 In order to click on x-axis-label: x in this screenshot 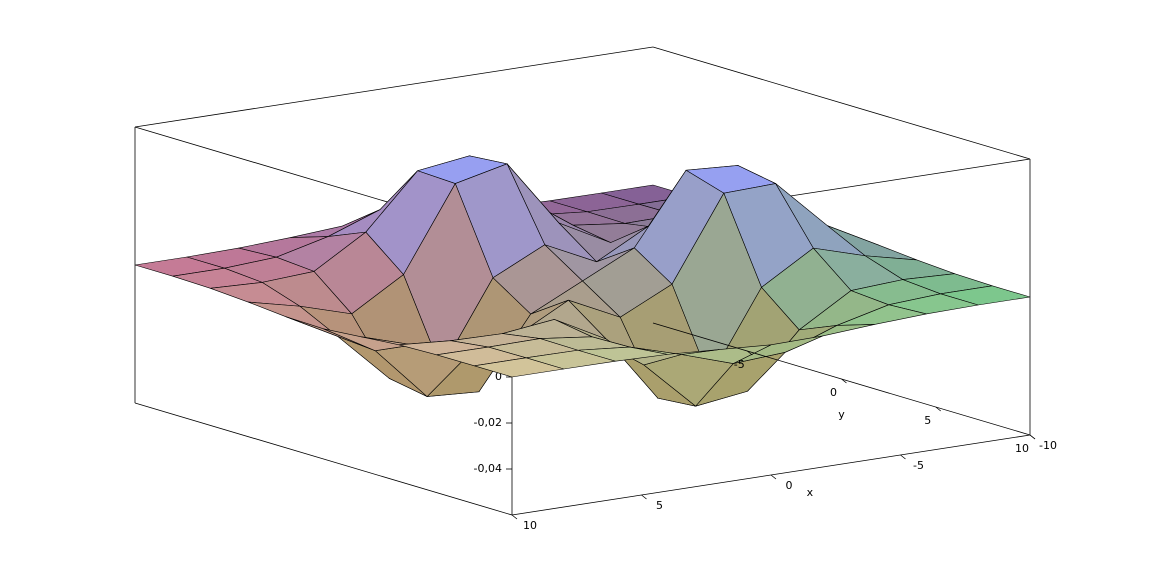, I will do `click(810, 492)`.